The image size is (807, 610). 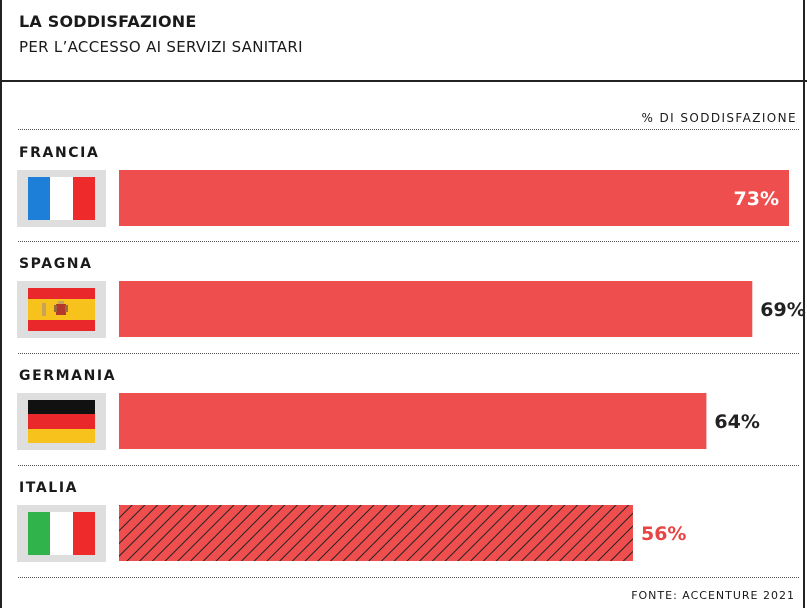 What do you see at coordinates (49, 488) in the screenshot?
I see `country-label-italia: ITALIA` at bounding box center [49, 488].